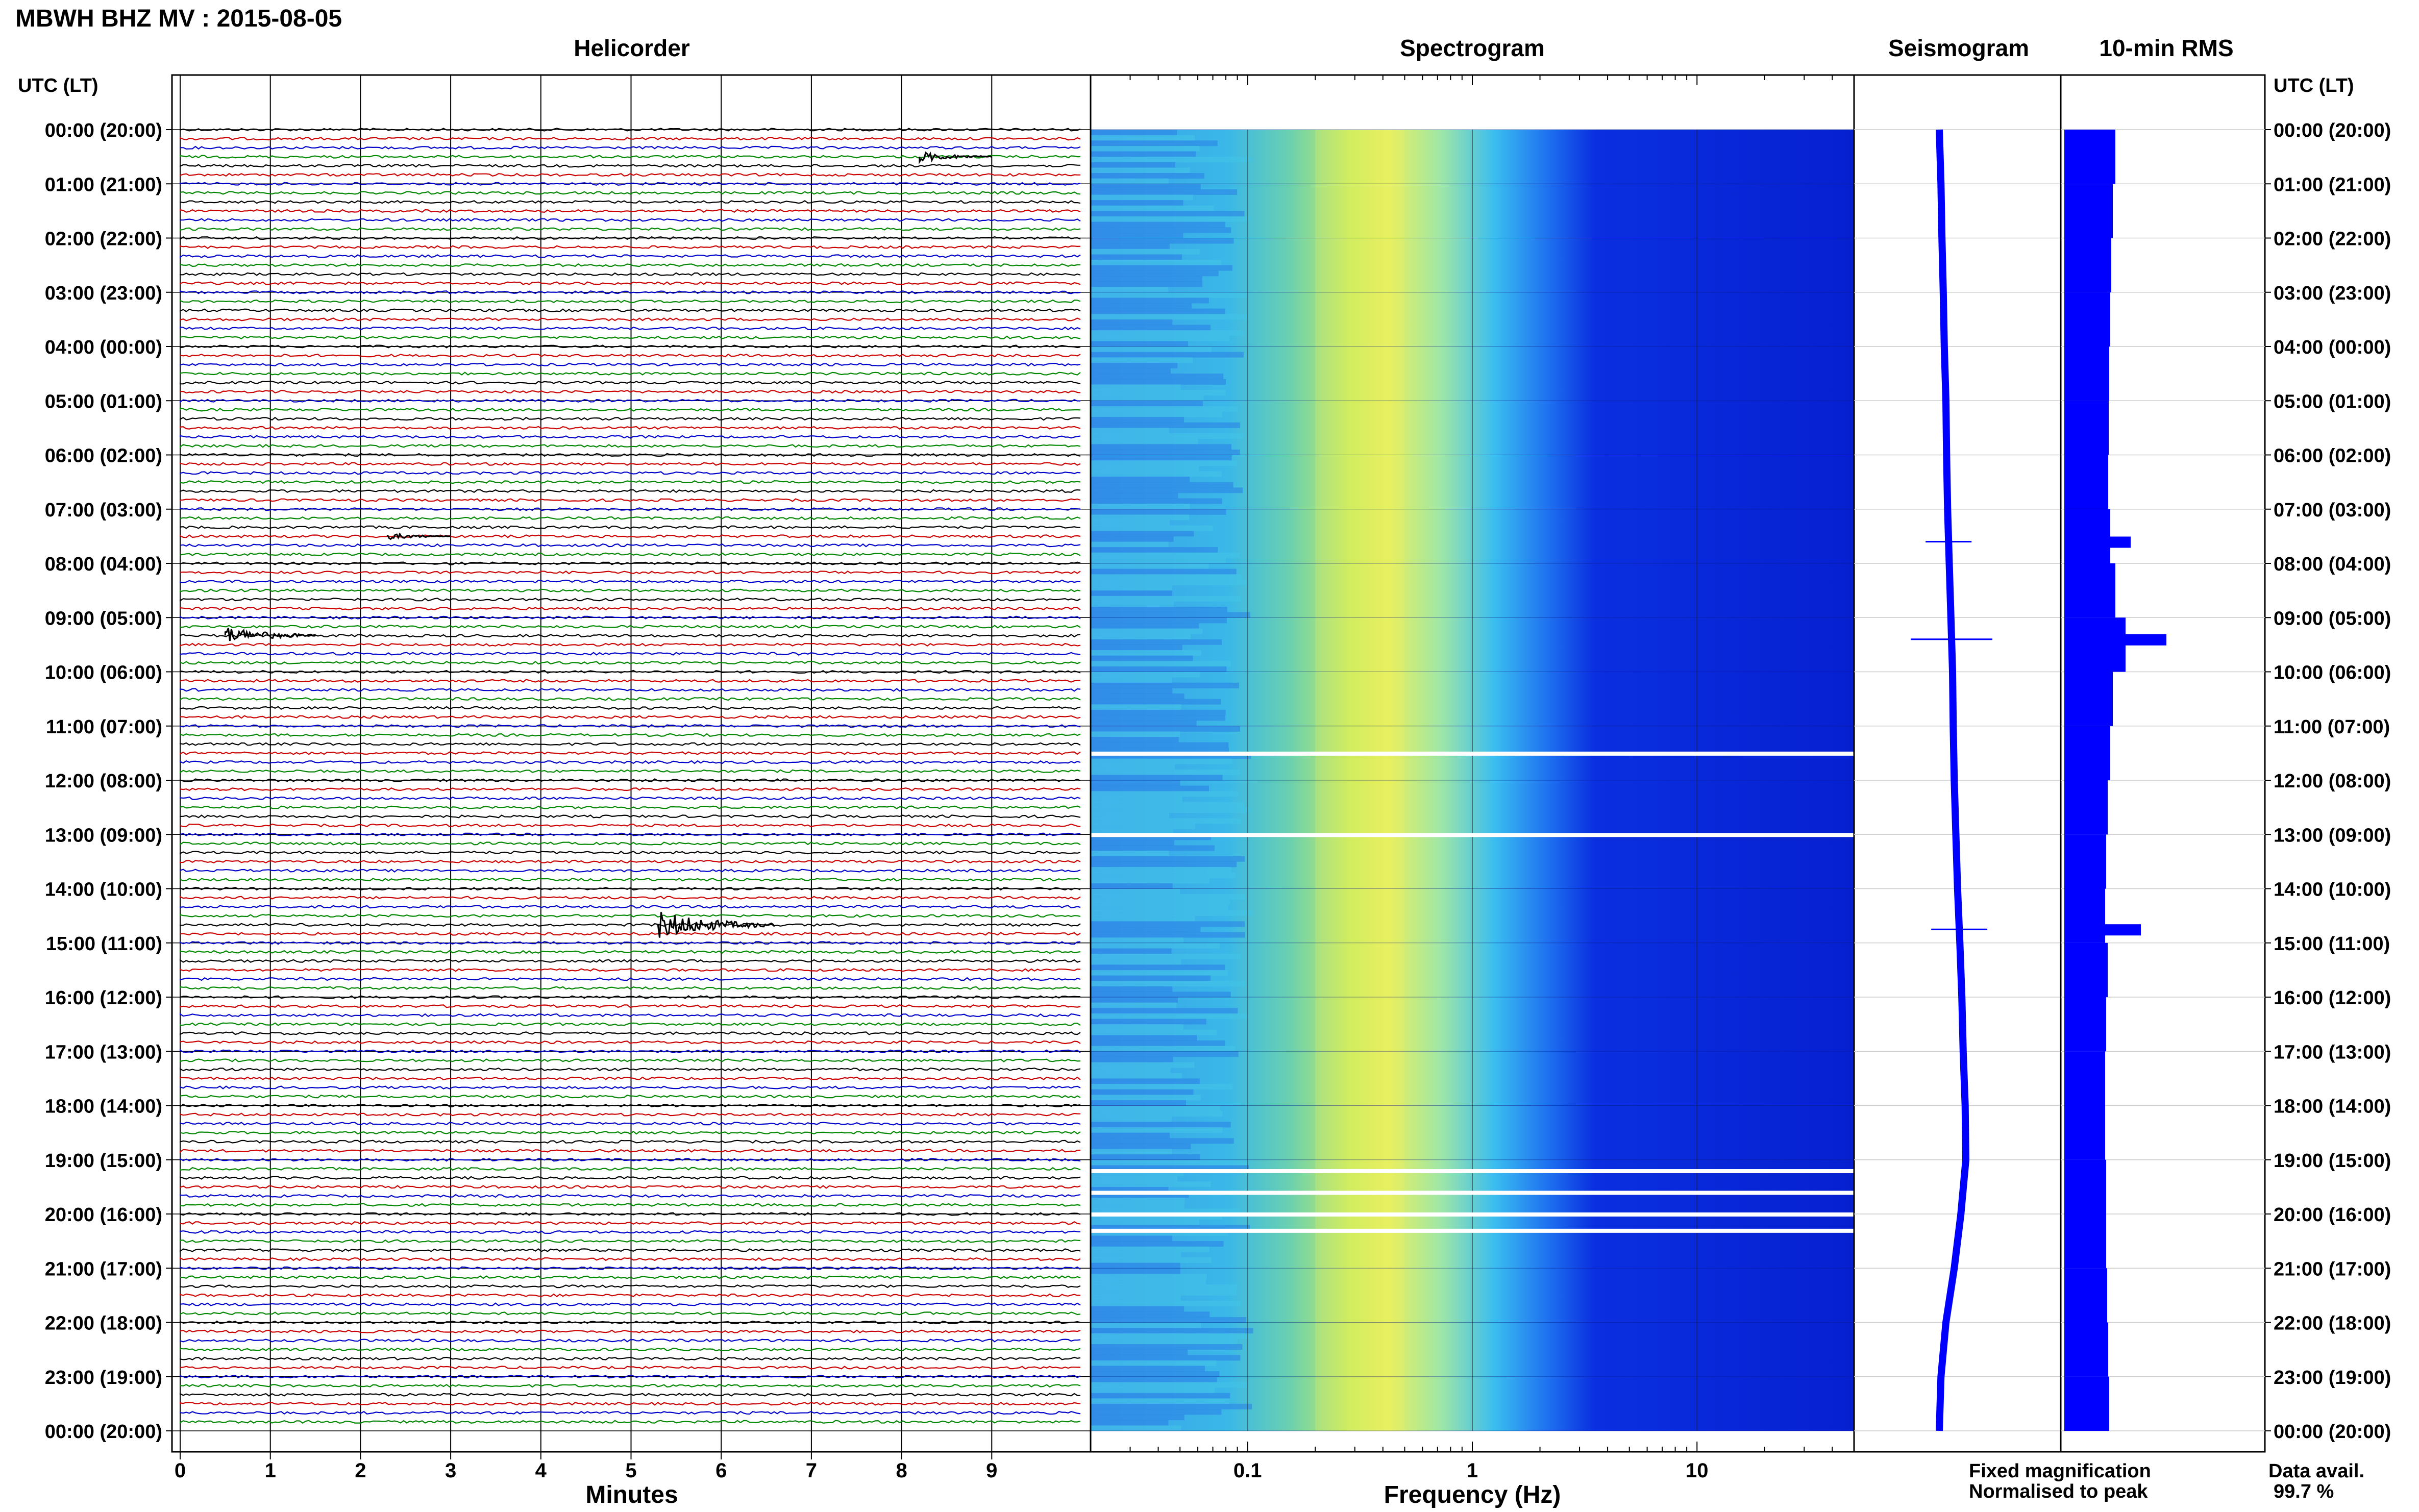 This screenshot has width=2419, height=1512. I want to click on time-label-right: 15:00 (11:00), so click(2332, 944).